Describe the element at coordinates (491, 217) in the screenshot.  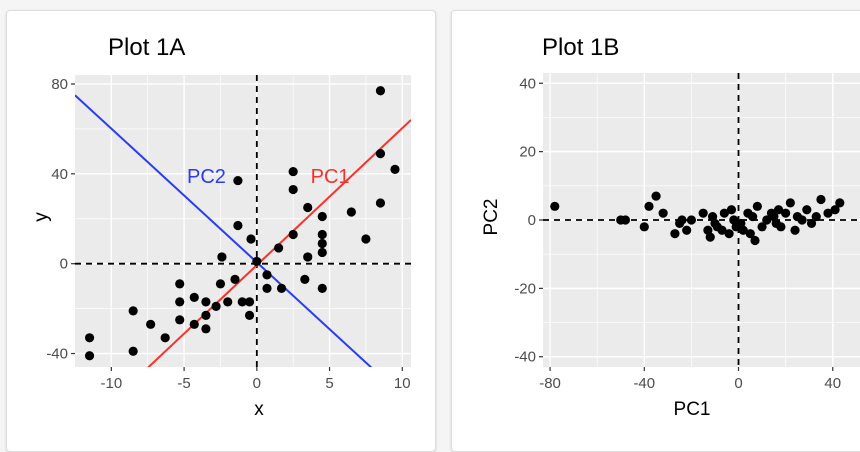
I see `plot-1b-ylabel: PC2` at that location.